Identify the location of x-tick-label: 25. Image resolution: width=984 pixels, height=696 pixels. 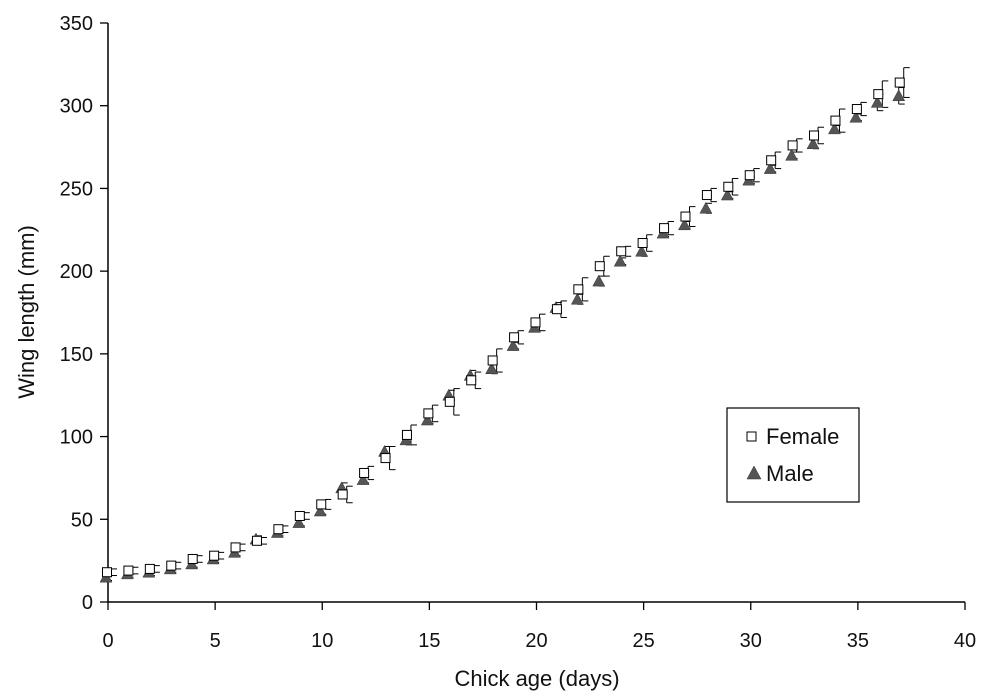
(644, 641).